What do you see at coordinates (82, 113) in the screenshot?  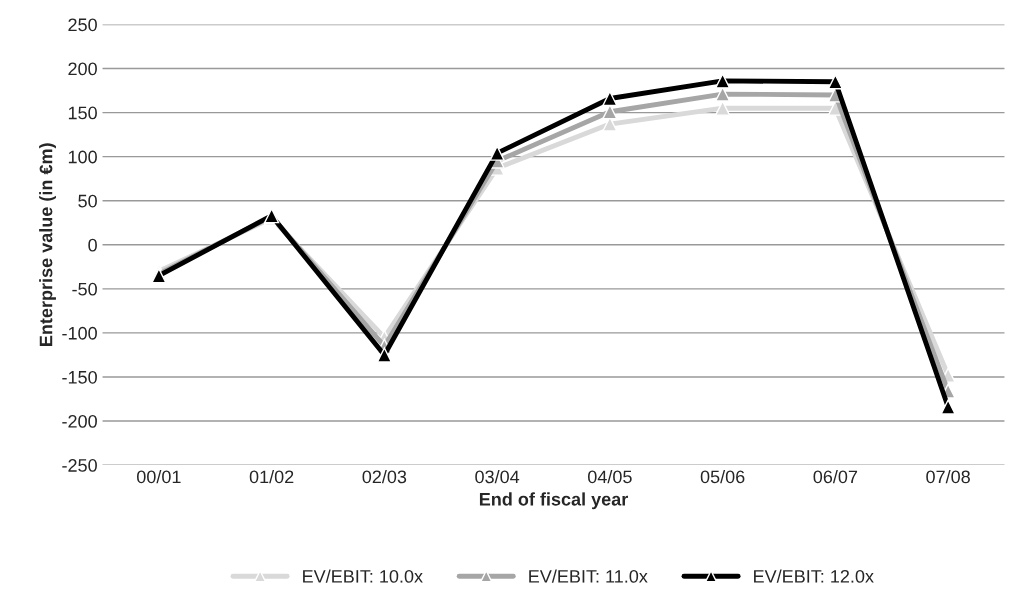 I see `y-tick-label: 150` at bounding box center [82, 113].